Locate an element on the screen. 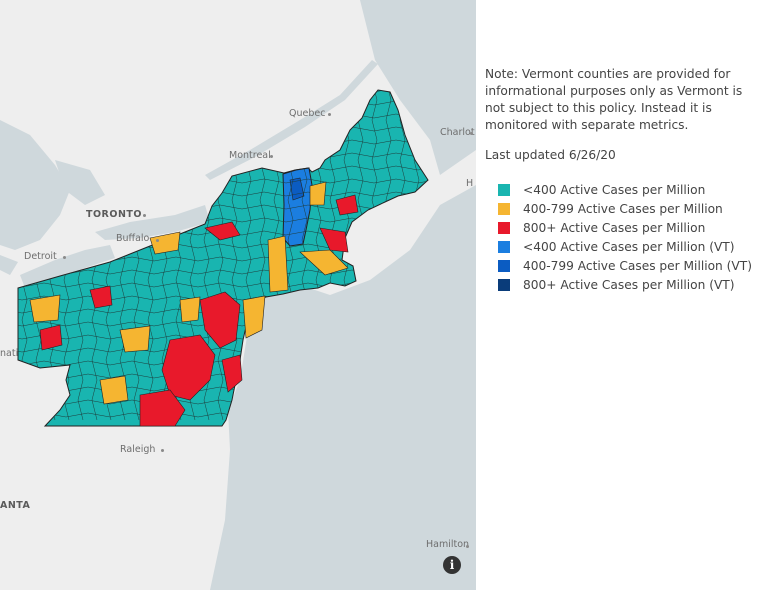 This screenshot has height=593, width=766. city-label-cincinnati: nati is located at coordinates (9, 353).